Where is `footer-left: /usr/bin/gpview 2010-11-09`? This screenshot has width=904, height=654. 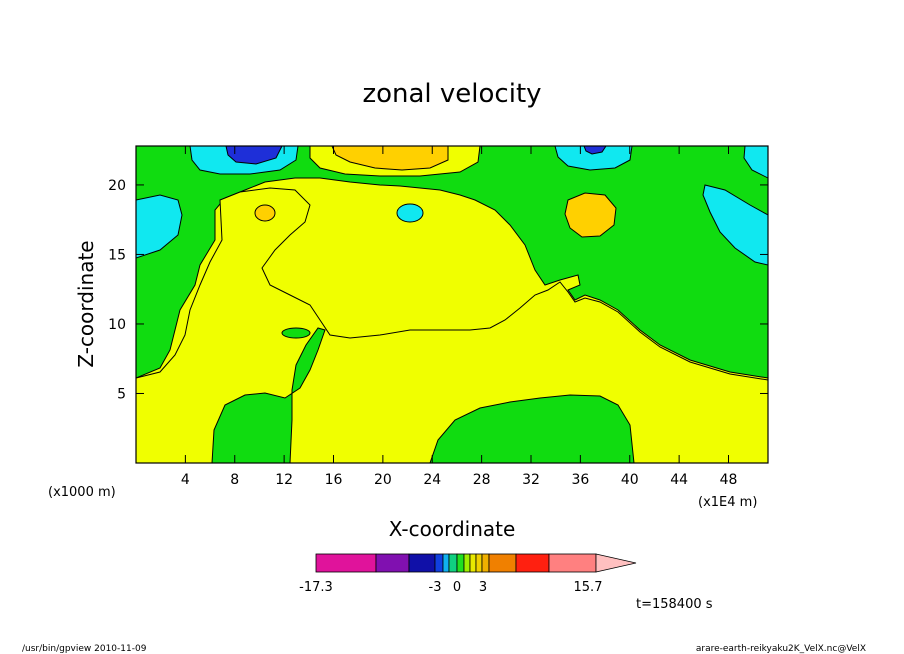
footer-left: /usr/bin/gpview 2010-11-09 is located at coordinates (84, 649).